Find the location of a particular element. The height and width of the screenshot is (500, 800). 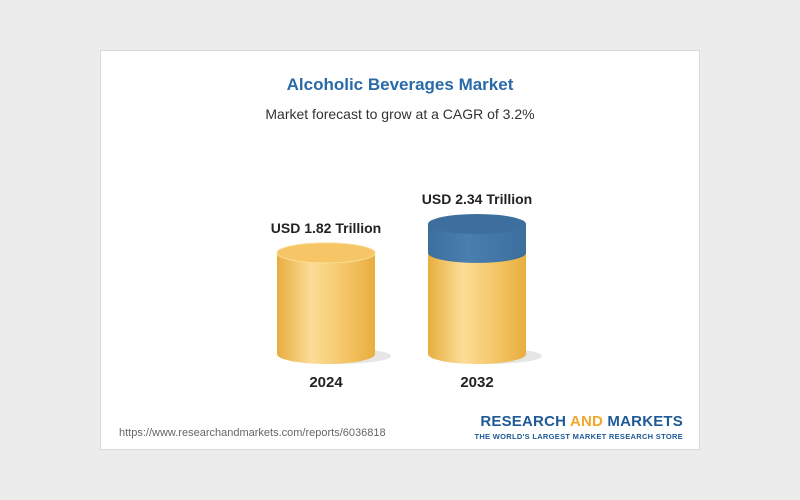

bar-2032-growth is located at coordinates (477, 243).